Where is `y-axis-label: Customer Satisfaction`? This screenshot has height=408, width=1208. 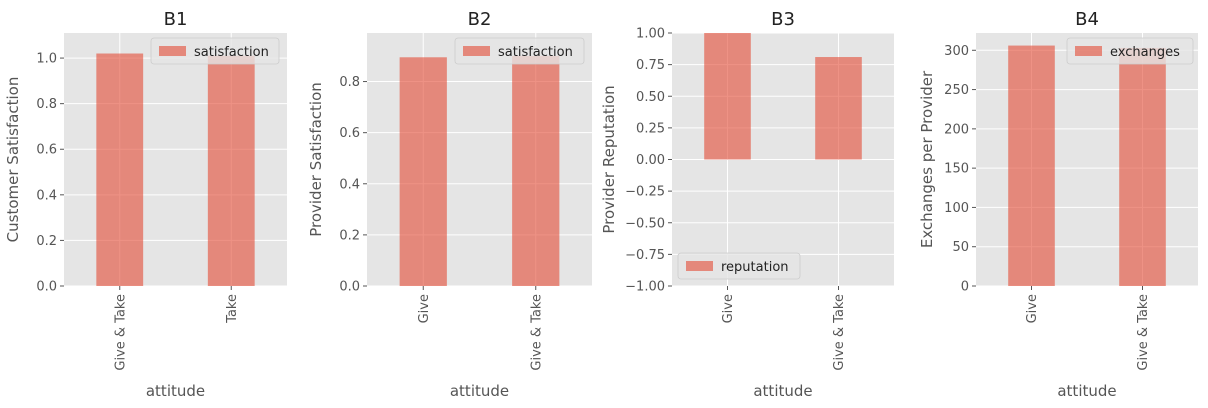 y-axis-label: Customer Satisfaction is located at coordinates (13, 160).